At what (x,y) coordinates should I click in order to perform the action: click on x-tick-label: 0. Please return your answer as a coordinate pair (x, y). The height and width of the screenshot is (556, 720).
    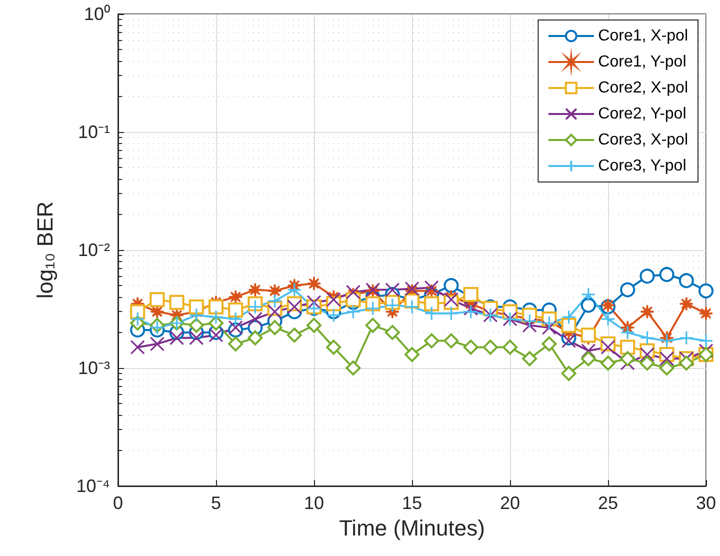
    Looking at the image, I should click on (118, 503).